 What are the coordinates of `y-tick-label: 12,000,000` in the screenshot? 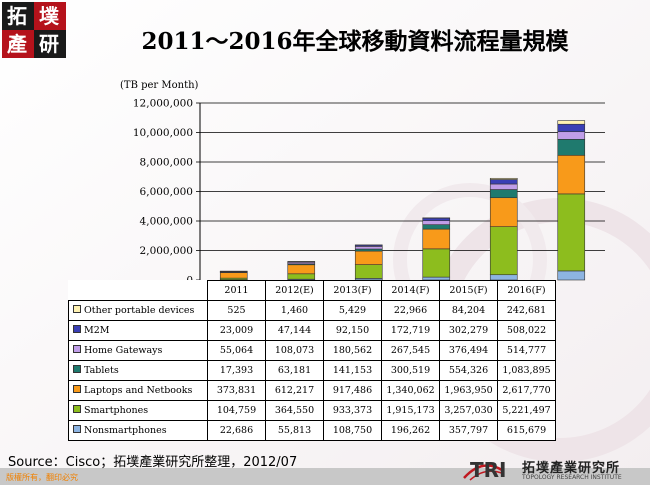 It's located at (163, 104).